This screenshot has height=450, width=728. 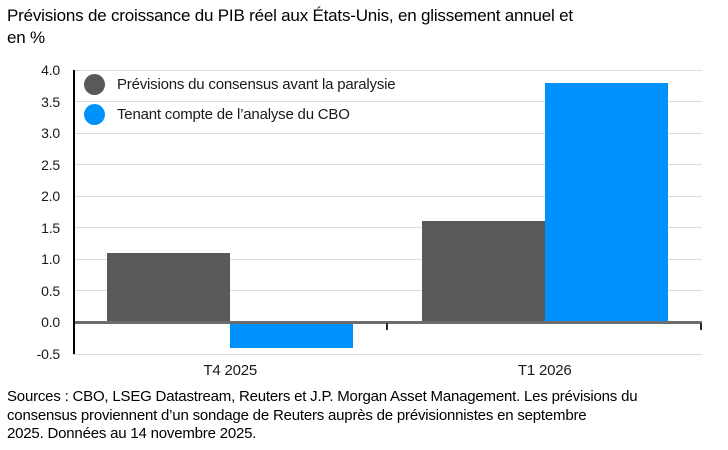 What do you see at coordinates (230, 370) in the screenshot?
I see `x-axis-category-label: T4 2025` at bounding box center [230, 370].